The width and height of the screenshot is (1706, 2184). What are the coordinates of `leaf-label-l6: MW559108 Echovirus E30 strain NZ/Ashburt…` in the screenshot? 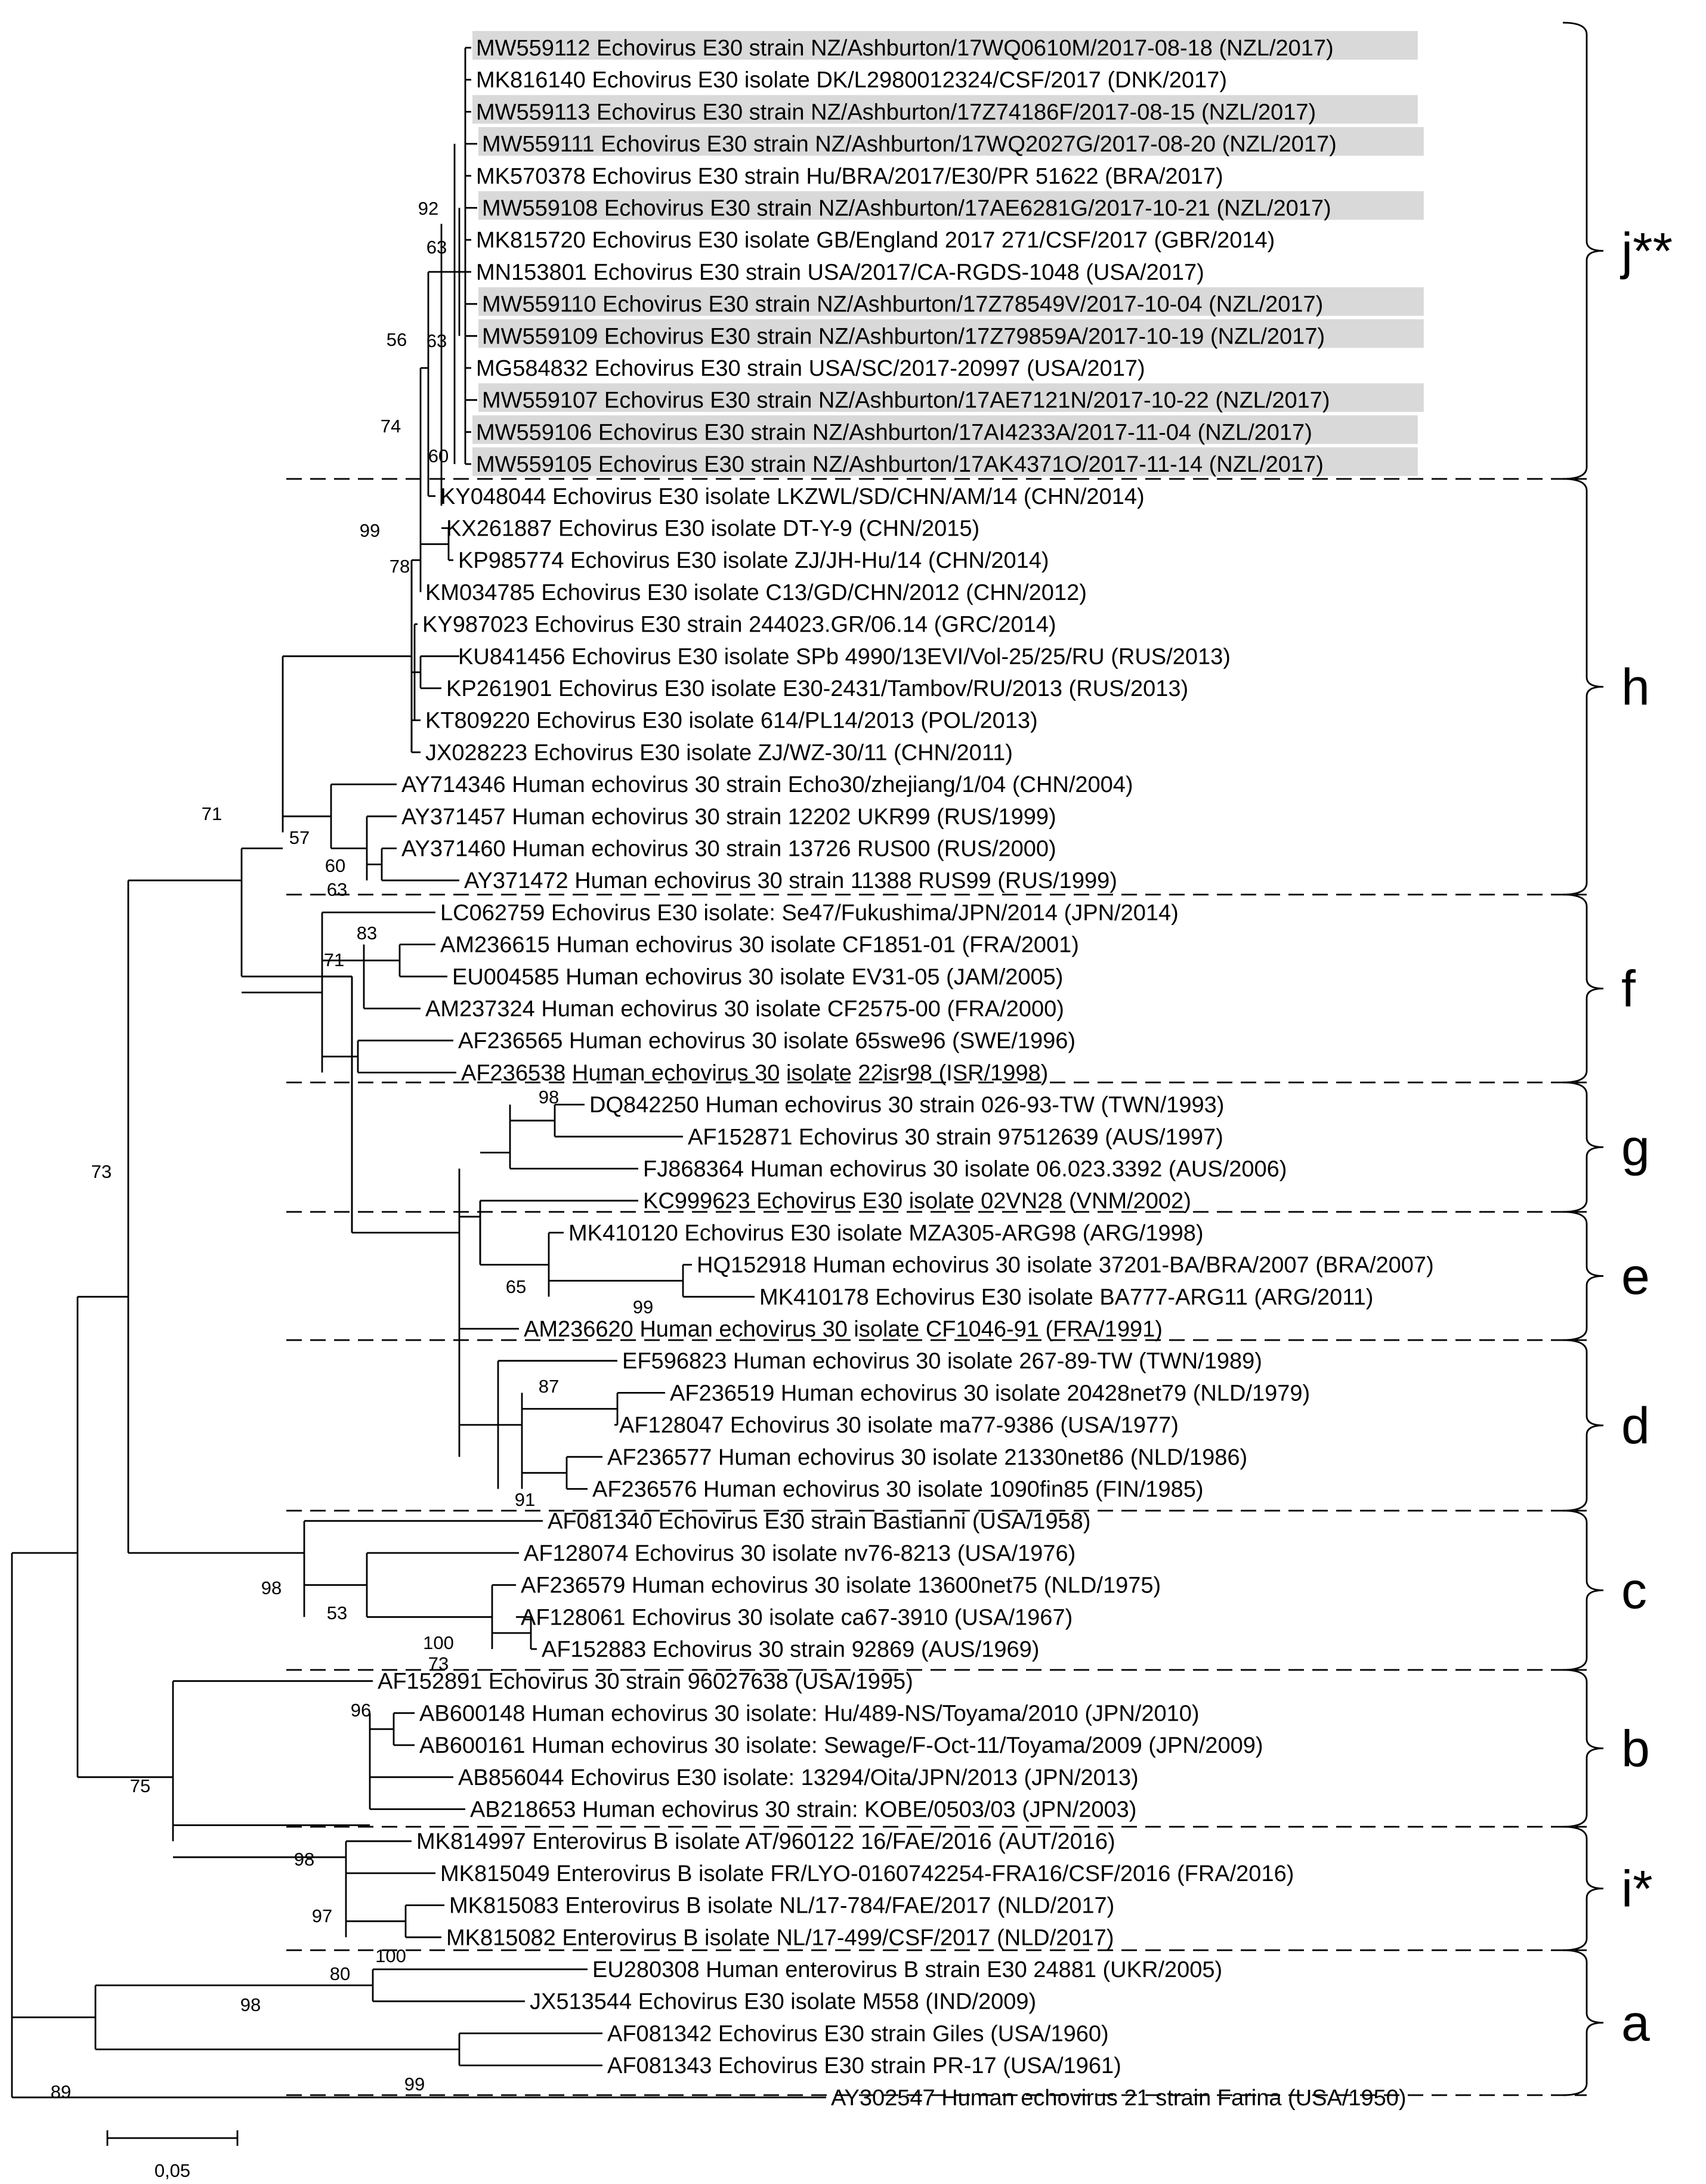 It's located at (907, 209).